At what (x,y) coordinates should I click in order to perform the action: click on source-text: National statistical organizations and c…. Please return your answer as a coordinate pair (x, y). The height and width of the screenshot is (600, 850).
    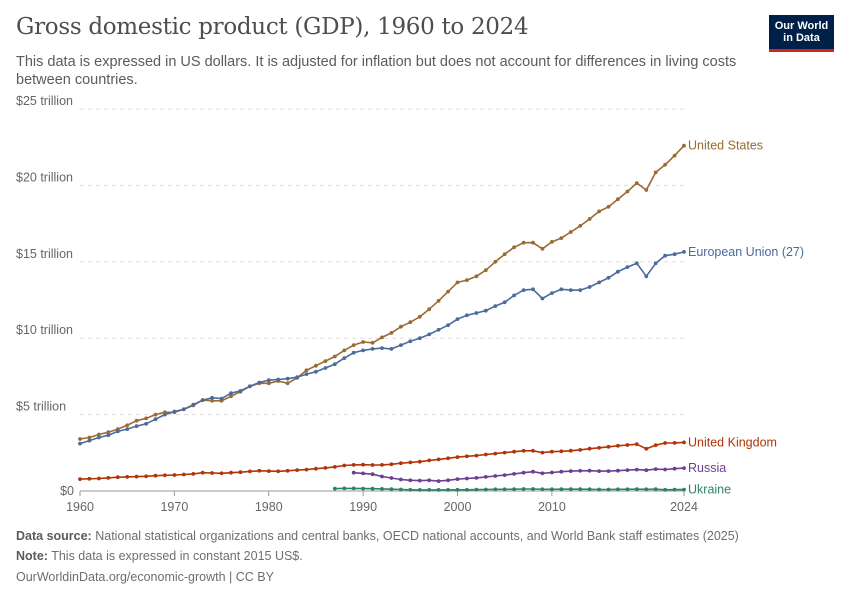
    Looking at the image, I should click on (417, 536).